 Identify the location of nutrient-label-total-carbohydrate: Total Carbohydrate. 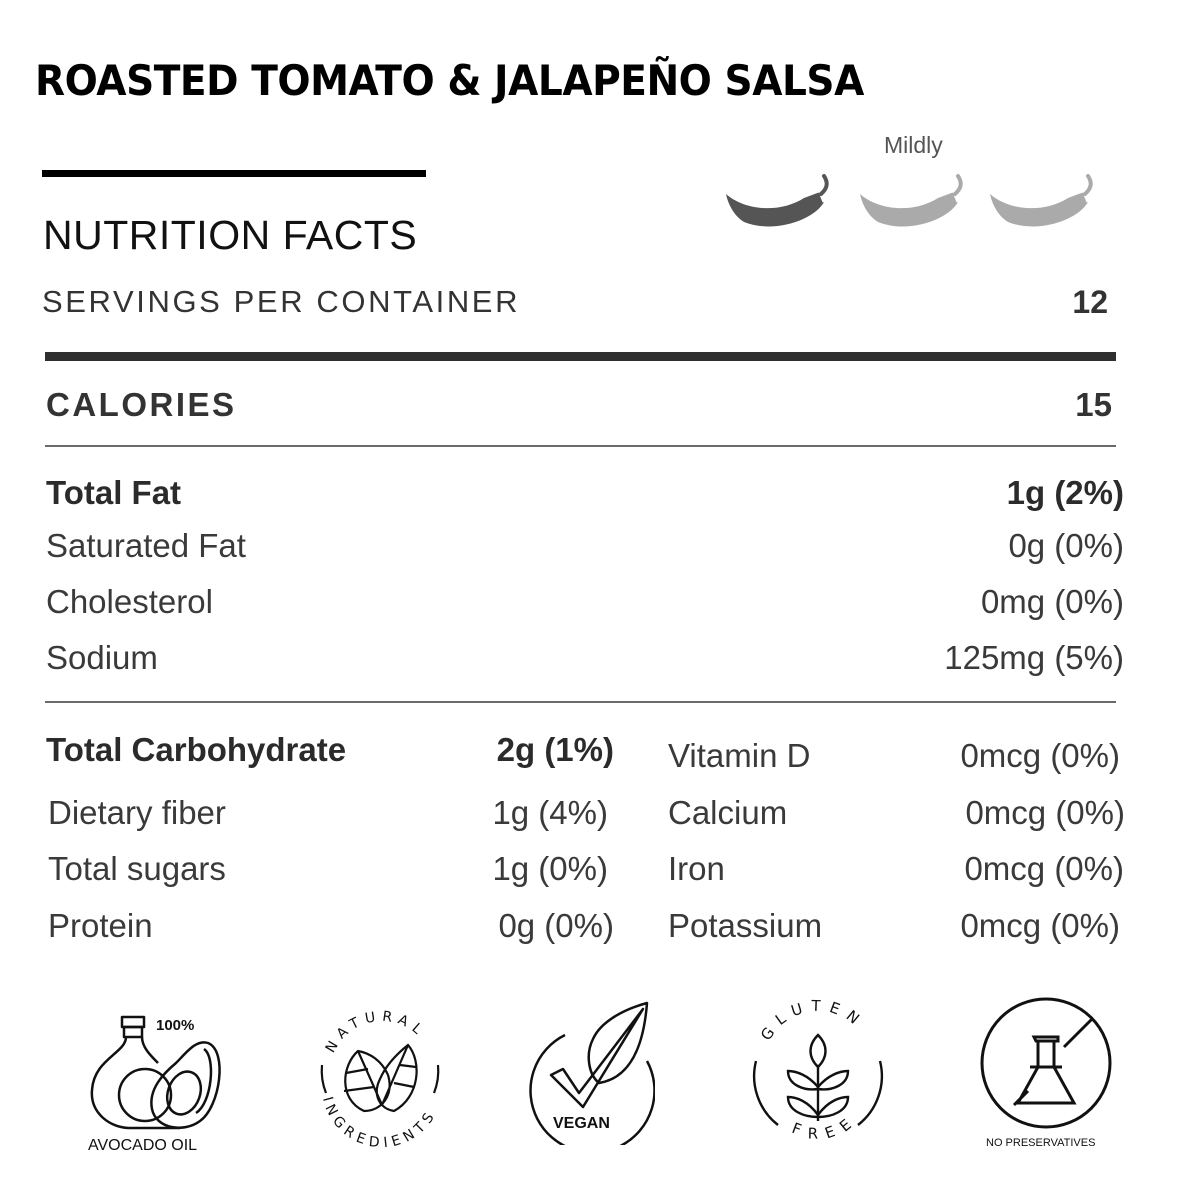
(196, 749).